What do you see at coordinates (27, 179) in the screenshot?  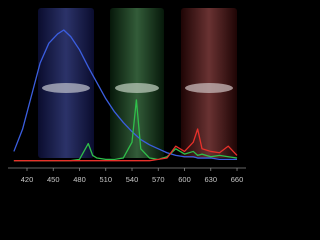 I see `x-tick-label: 420` at bounding box center [27, 179].